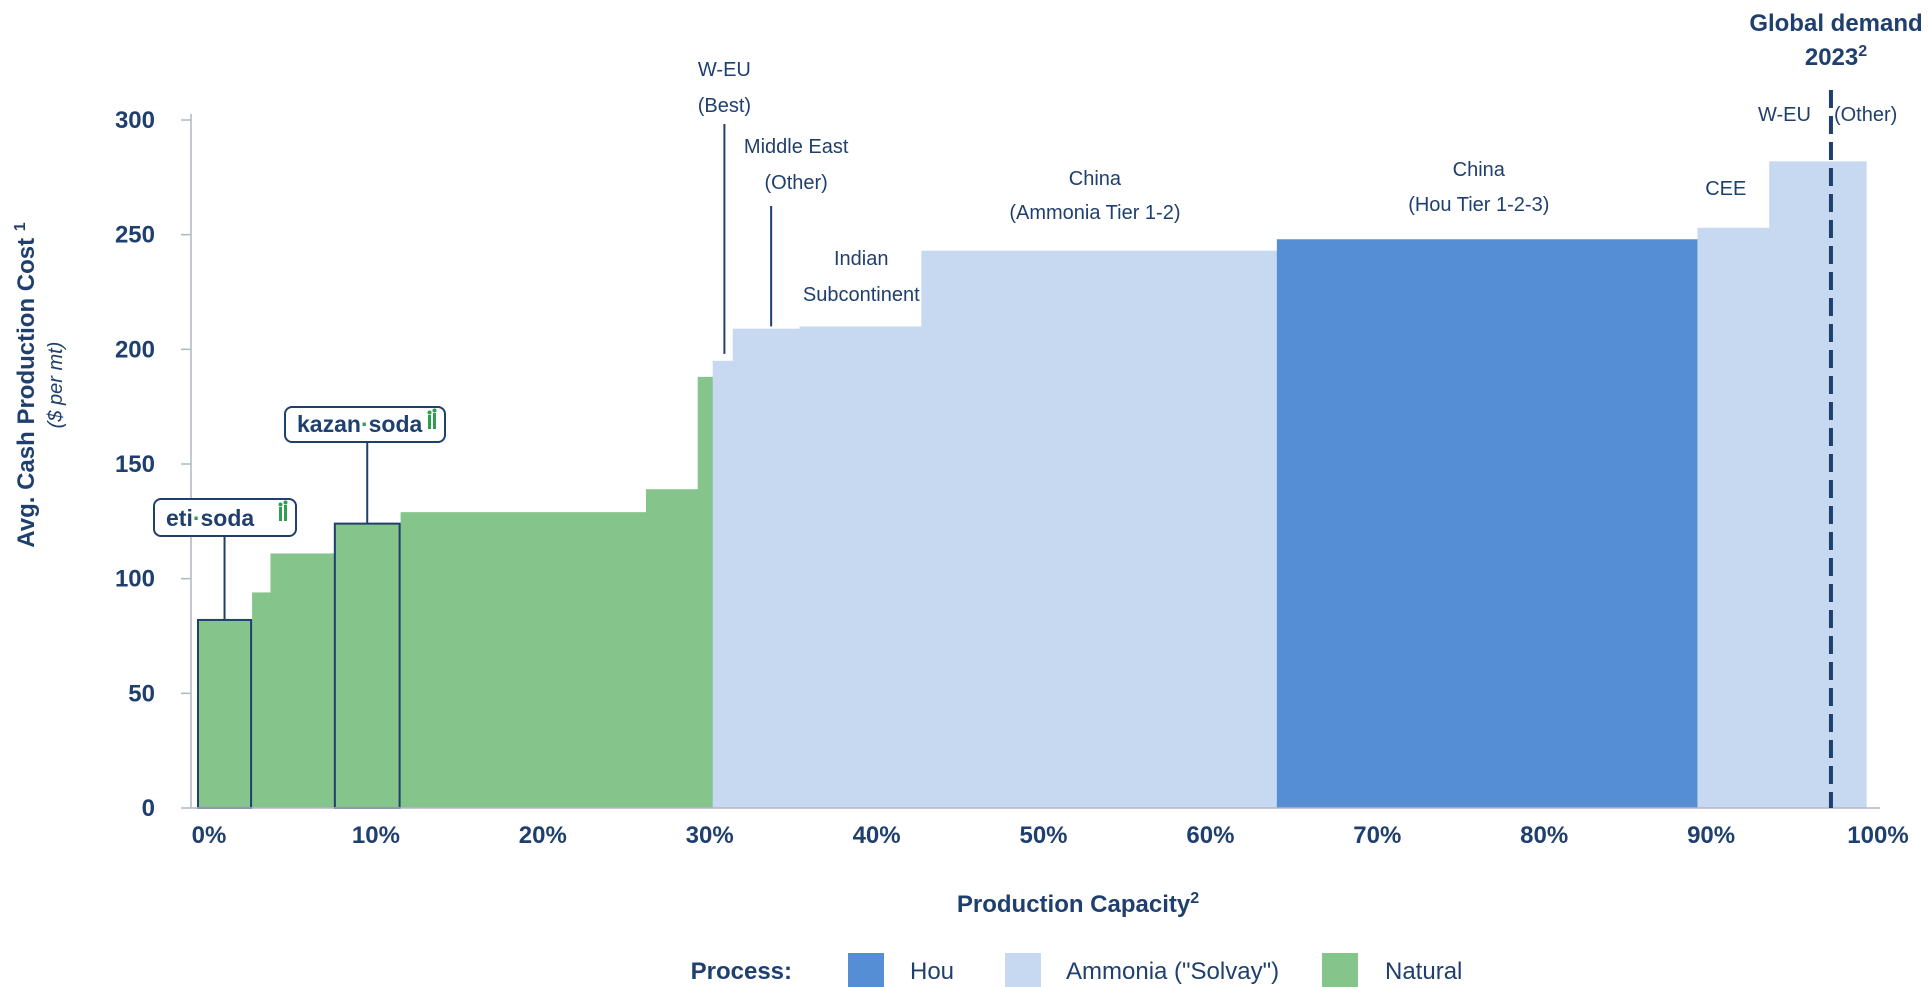 The image size is (1928, 987). I want to click on x-tick-label: 0%, so click(209, 835).